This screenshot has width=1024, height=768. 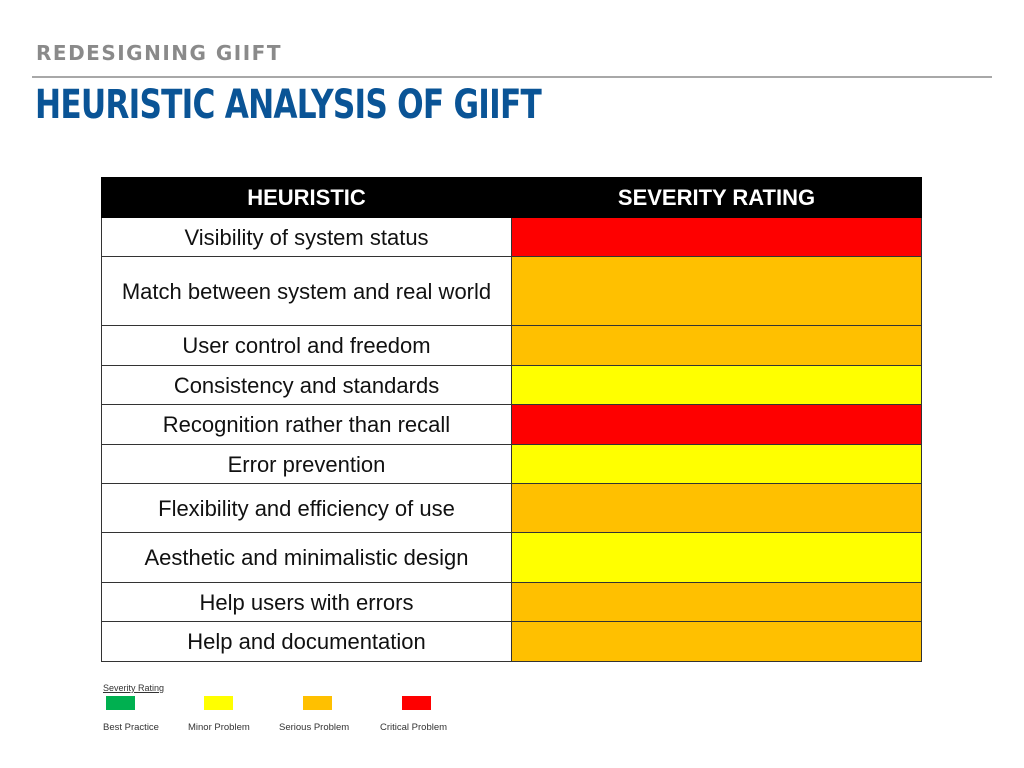 What do you see at coordinates (306, 641) in the screenshot?
I see `heuristic-name: Help and documentation` at bounding box center [306, 641].